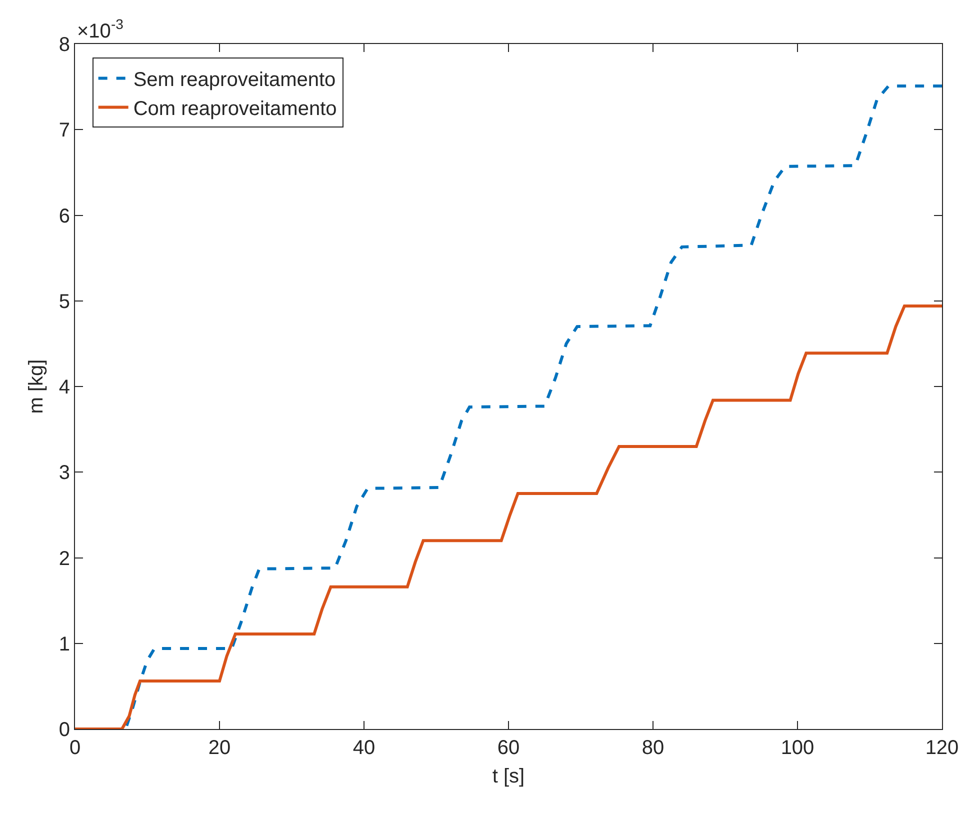  Describe the element at coordinates (508, 748) in the screenshot. I see `x-tick-label: 60` at that location.